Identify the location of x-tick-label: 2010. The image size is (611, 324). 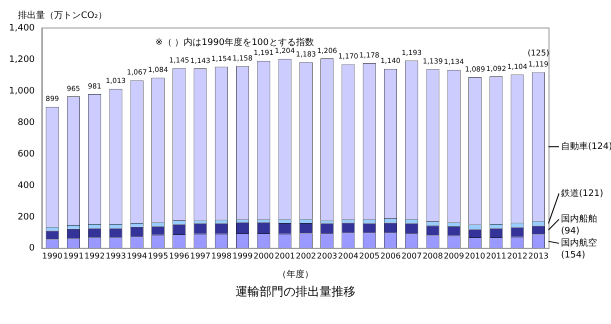
(475, 255).